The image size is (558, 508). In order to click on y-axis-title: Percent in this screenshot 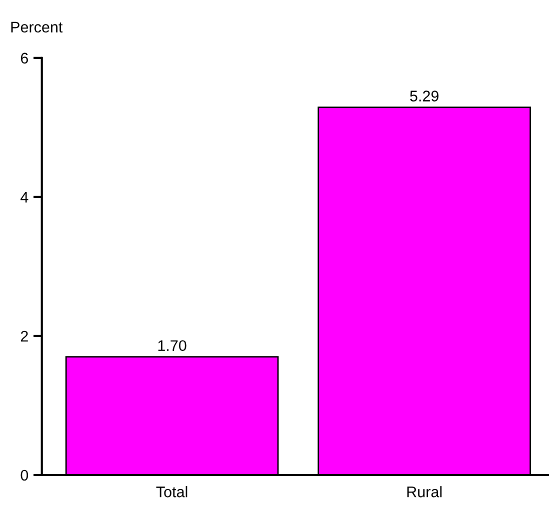, I will do `click(37, 27)`.